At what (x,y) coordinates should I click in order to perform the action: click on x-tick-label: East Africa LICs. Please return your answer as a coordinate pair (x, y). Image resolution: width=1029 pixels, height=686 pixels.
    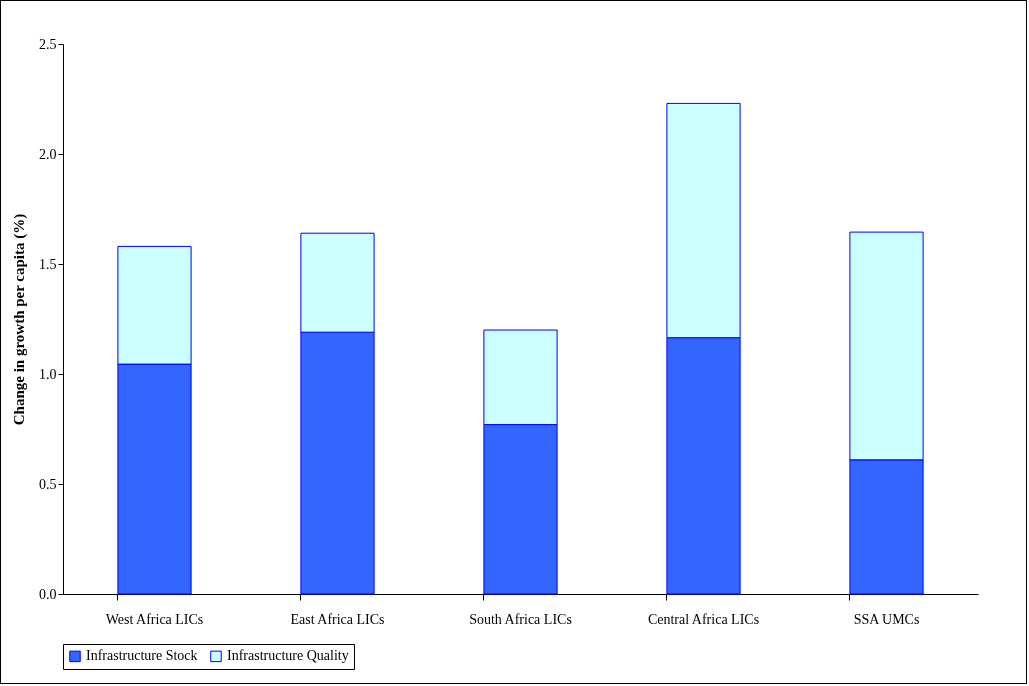
    Looking at the image, I should click on (337, 619).